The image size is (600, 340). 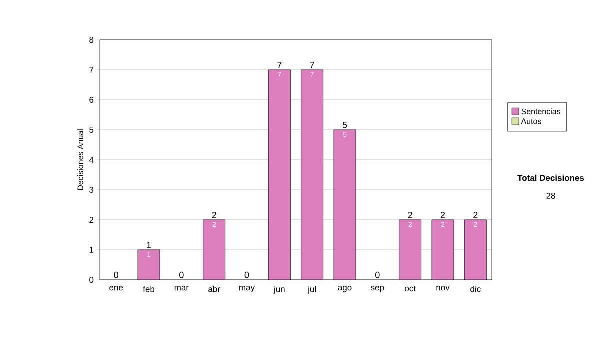 What do you see at coordinates (92, 220) in the screenshot?
I see `y-tick-label: 2` at bounding box center [92, 220].